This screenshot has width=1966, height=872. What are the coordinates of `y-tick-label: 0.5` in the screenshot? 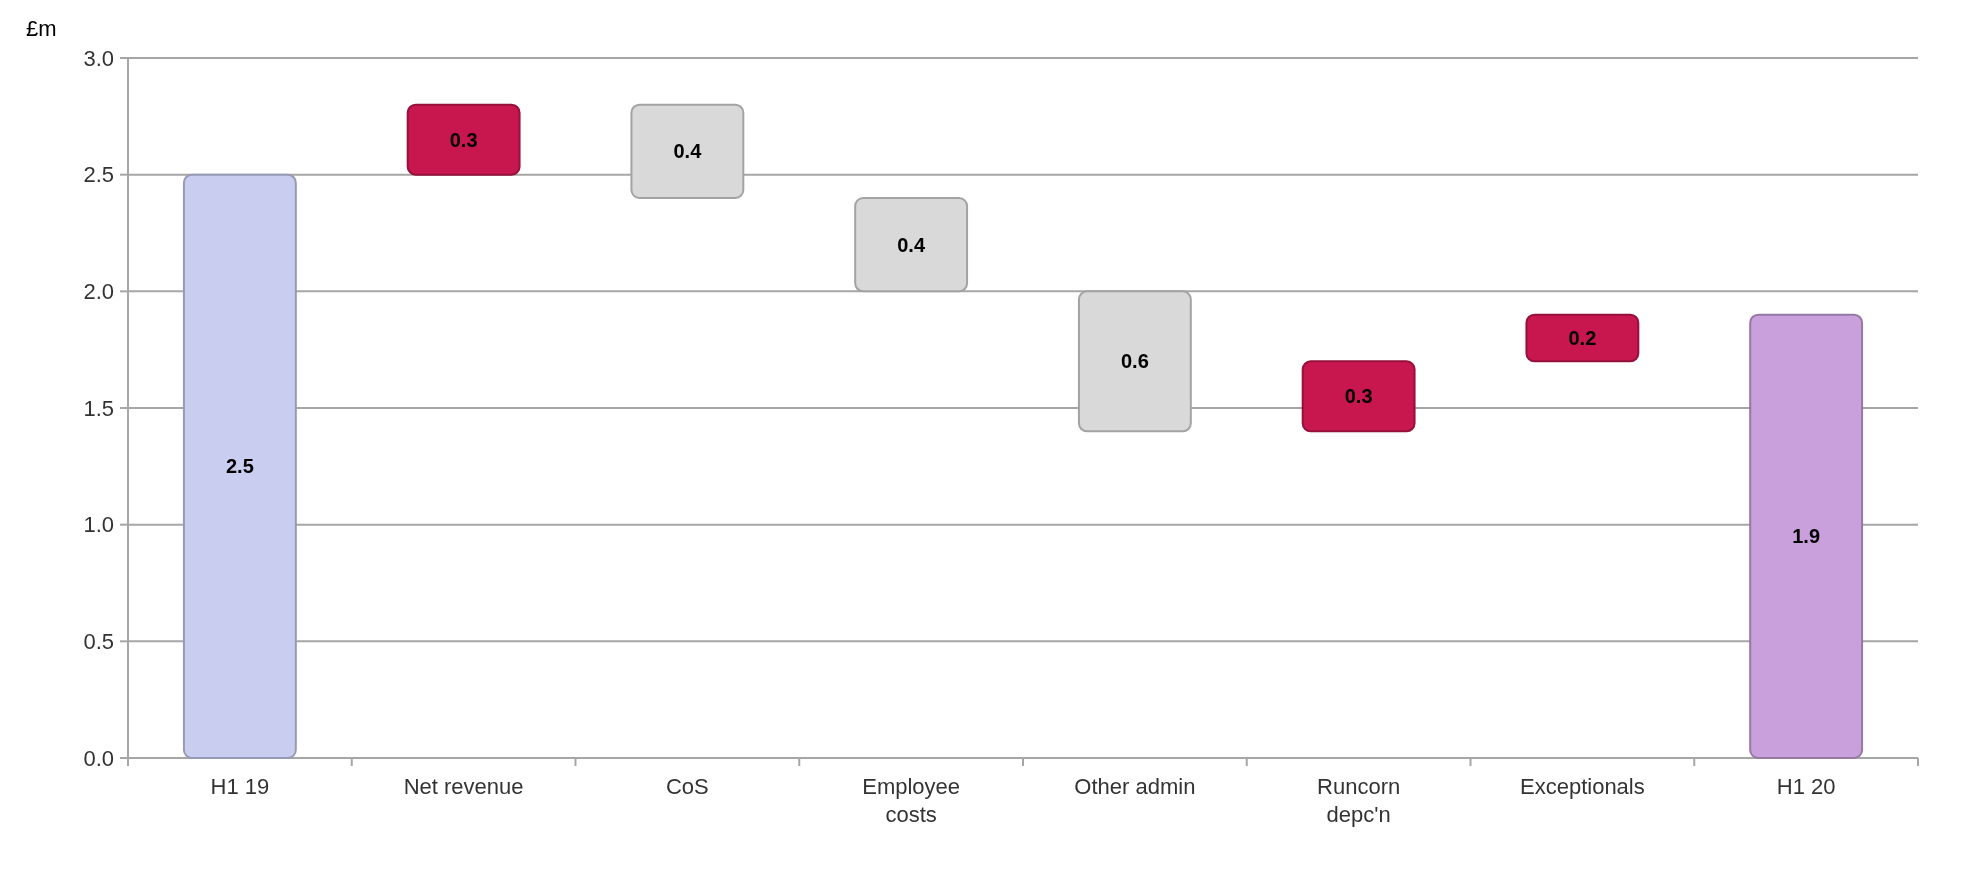 It's located at (98, 641).